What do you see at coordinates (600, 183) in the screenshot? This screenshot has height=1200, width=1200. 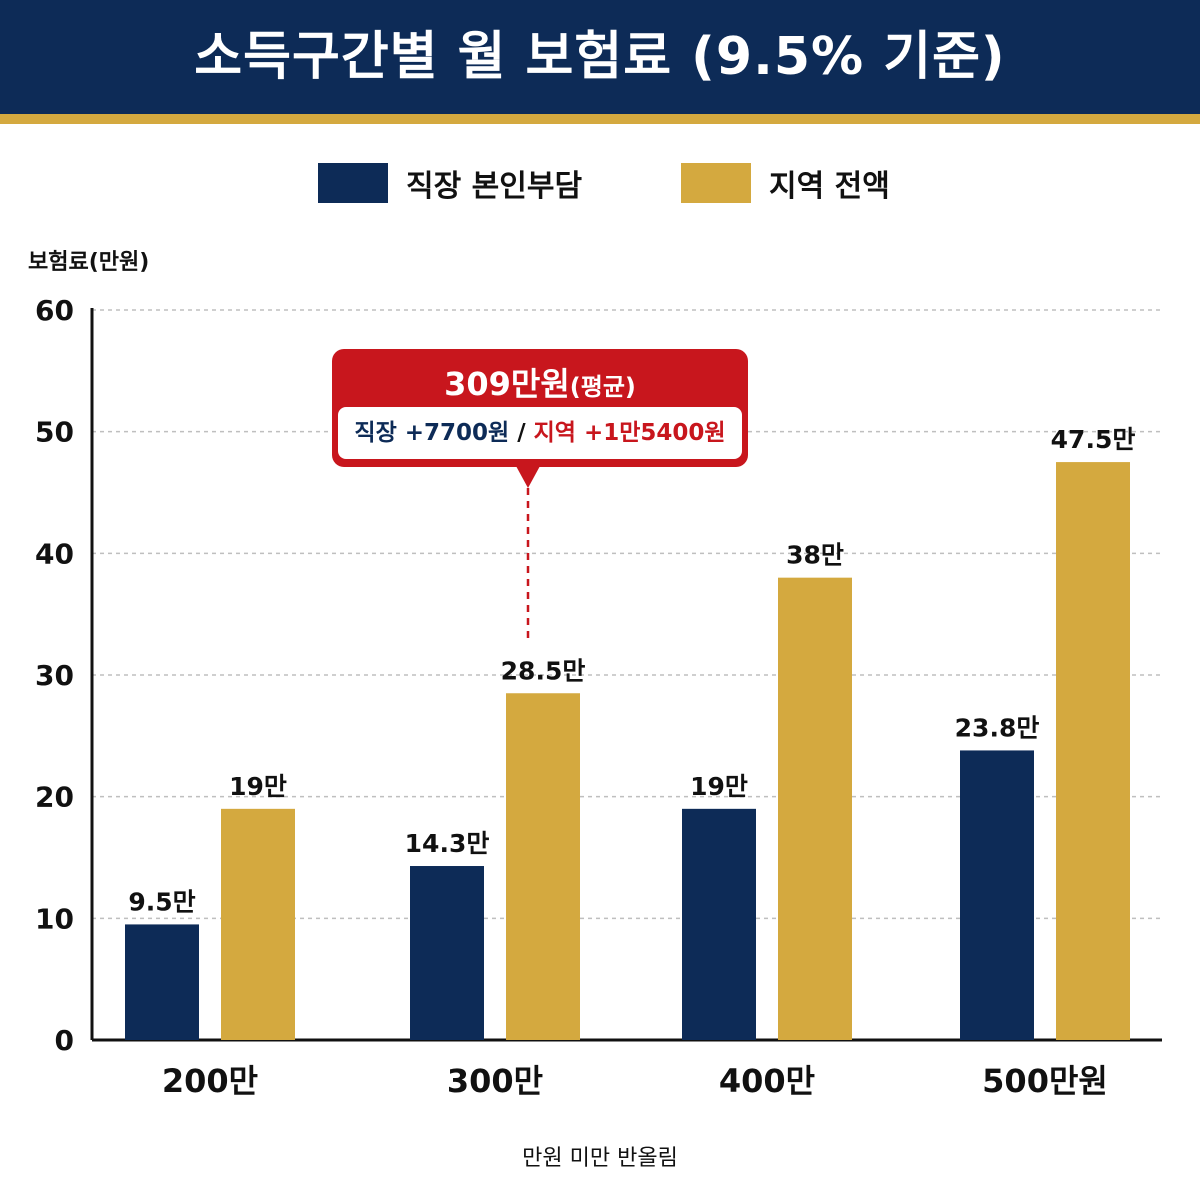 I see `legend: 직장 본인부담 지역 전액` at bounding box center [600, 183].